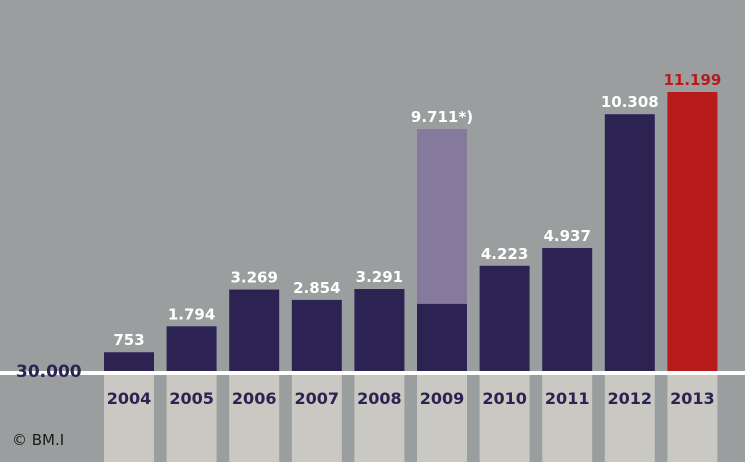 This screenshot has width=745, height=462. What do you see at coordinates (128, 340) in the screenshot?
I see `value-label: 753` at bounding box center [128, 340].